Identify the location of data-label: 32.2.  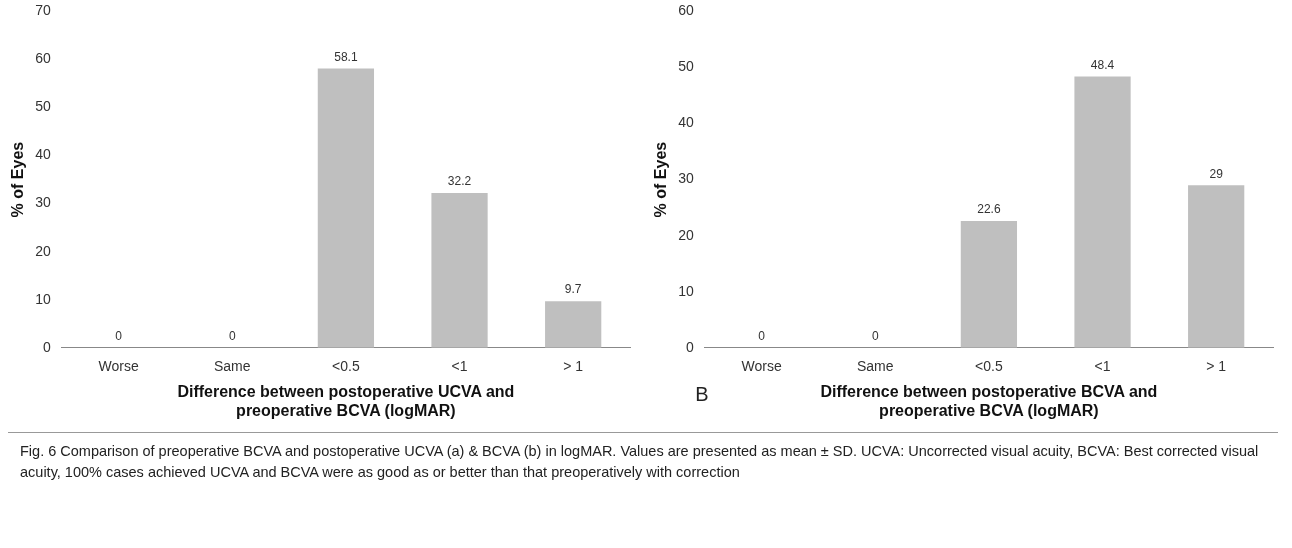
(459, 181).